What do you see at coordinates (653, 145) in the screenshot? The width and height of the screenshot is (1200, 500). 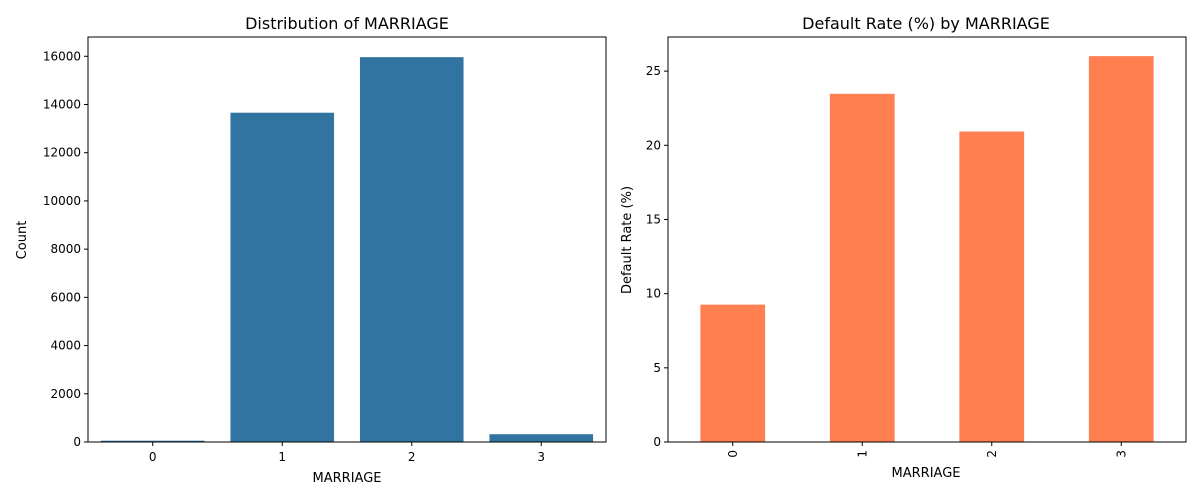 I see `y-tick-label: 20` at bounding box center [653, 145].